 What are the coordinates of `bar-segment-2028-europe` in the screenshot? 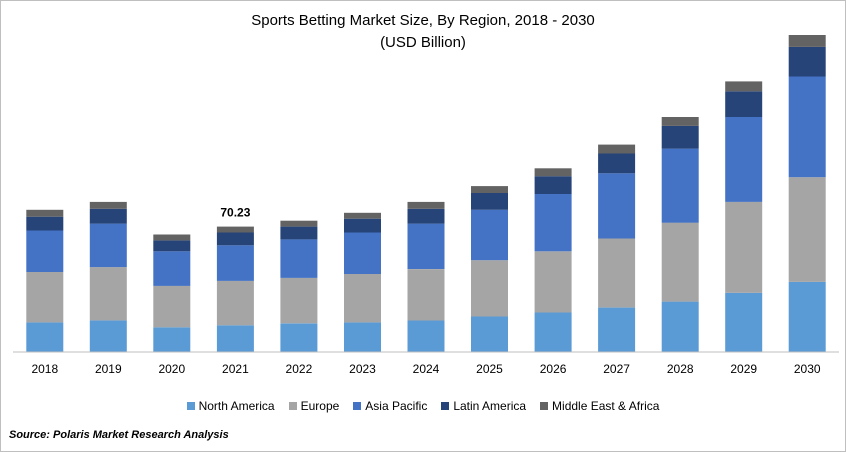 It's located at (680, 262).